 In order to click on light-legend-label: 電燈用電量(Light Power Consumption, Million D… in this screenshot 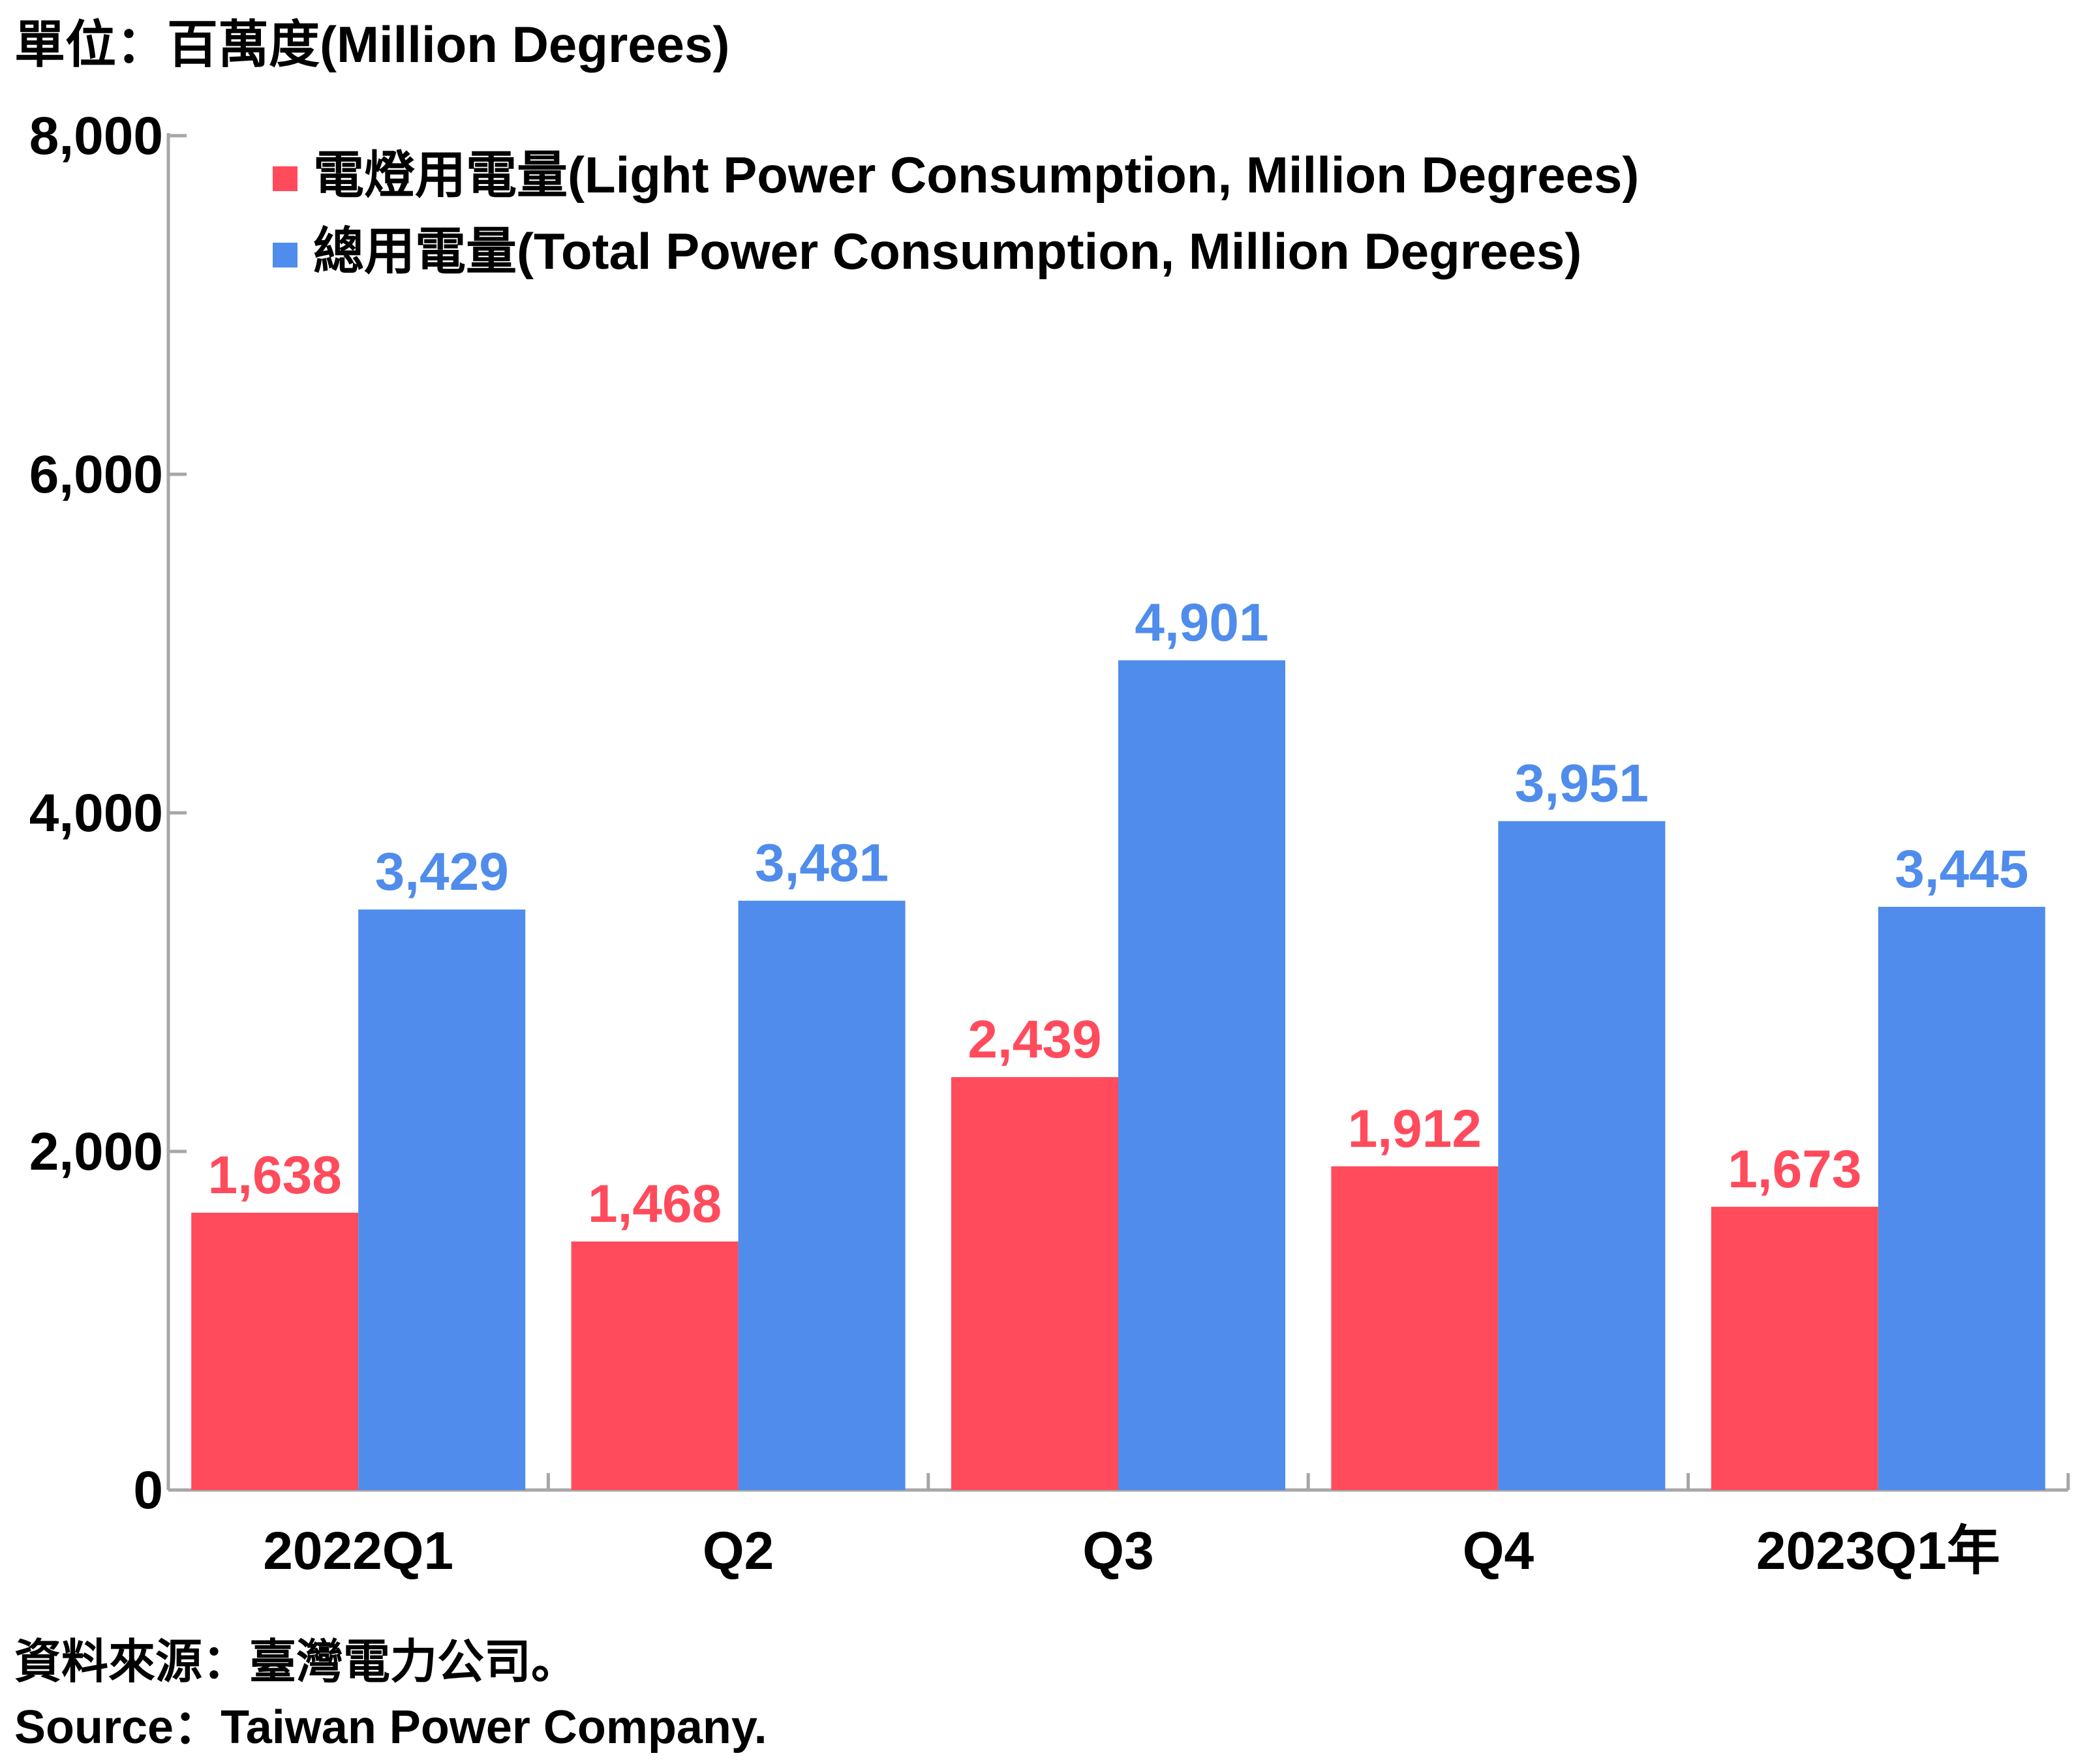, I will do `click(976, 175)`.